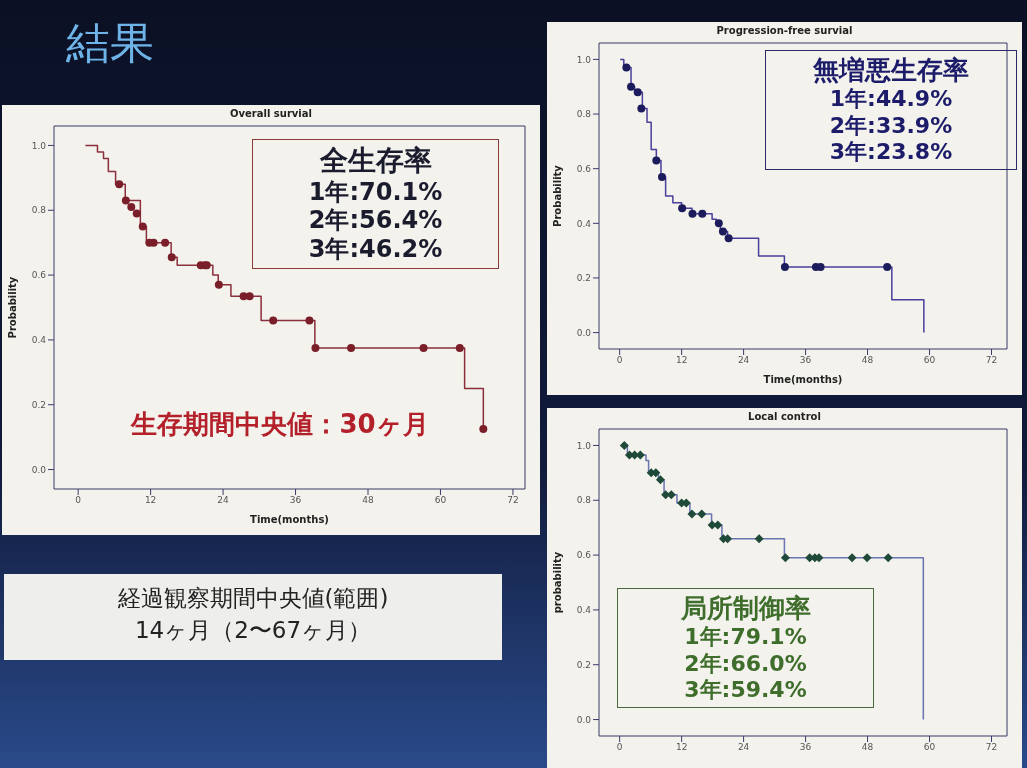 This screenshot has height=768, width=1027. Describe the element at coordinates (745, 609) in the screenshot. I see `annotation: 局所制御率` at that location.